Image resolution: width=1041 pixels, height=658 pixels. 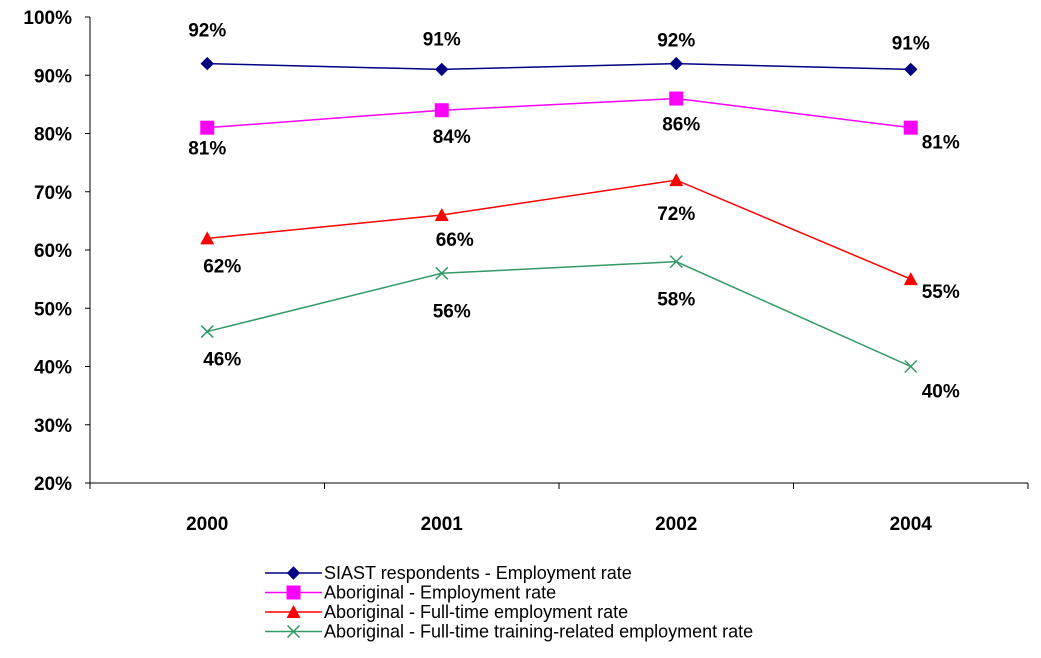 What do you see at coordinates (452, 137) in the screenshot?
I see `data-label: 84%` at bounding box center [452, 137].